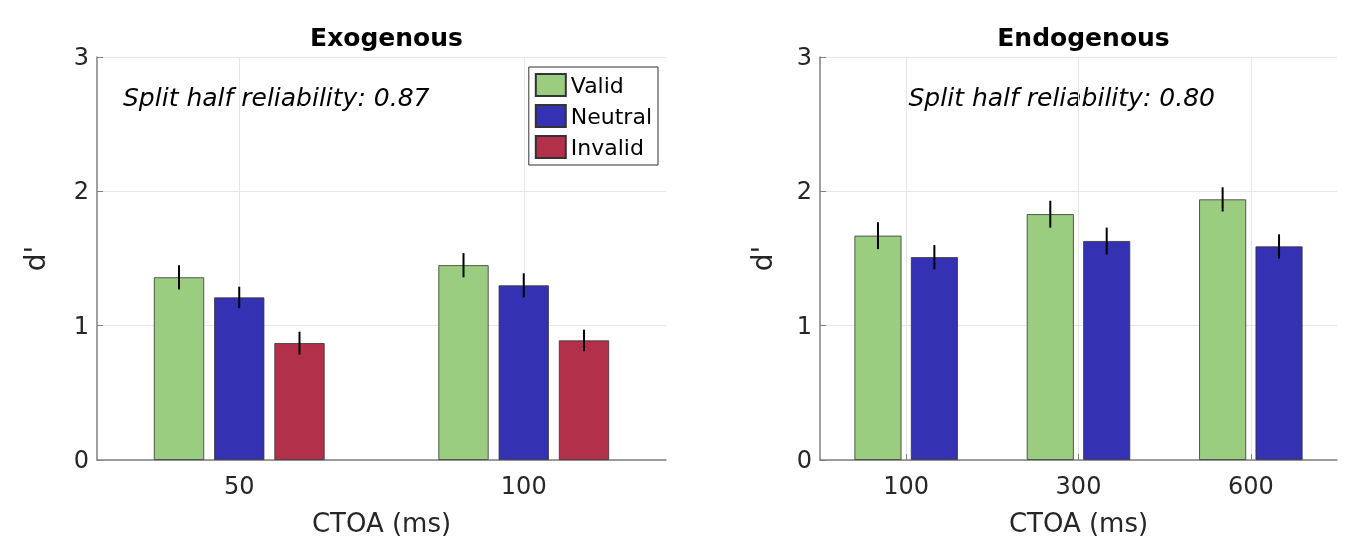  Describe the element at coordinates (386, 37) in the screenshot. I see `chart-title: Exogenous` at that location.